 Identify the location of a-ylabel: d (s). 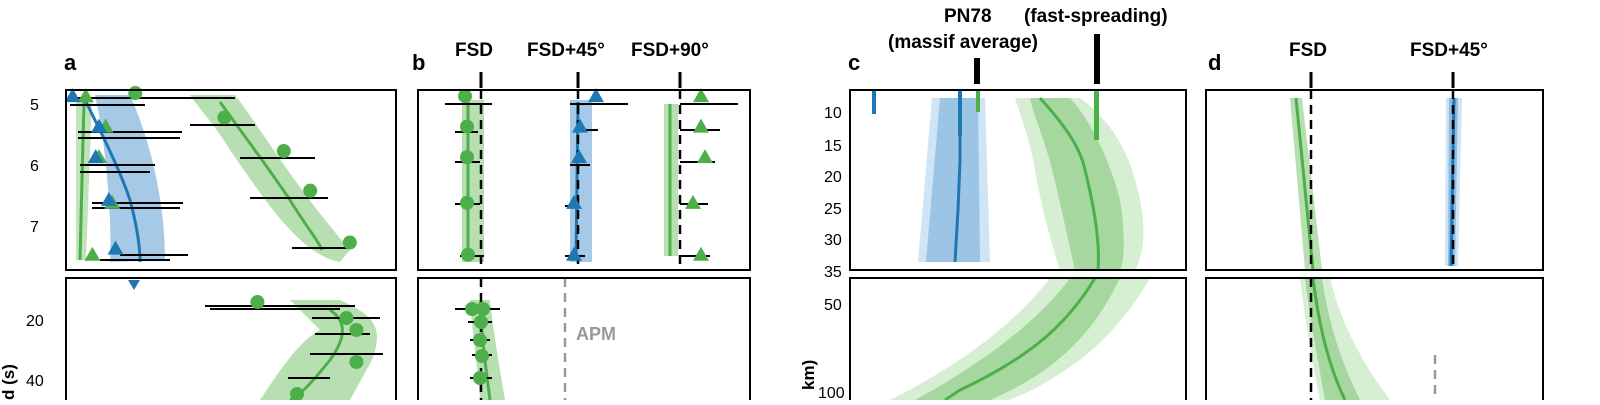
(9, 382).